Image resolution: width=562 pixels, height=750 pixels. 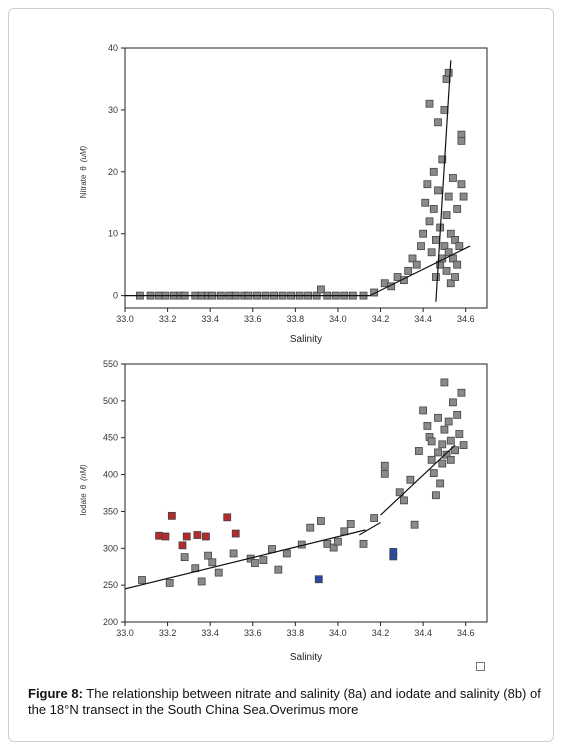 I want to click on y-tick-label: 350, so click(x=110, y=511).